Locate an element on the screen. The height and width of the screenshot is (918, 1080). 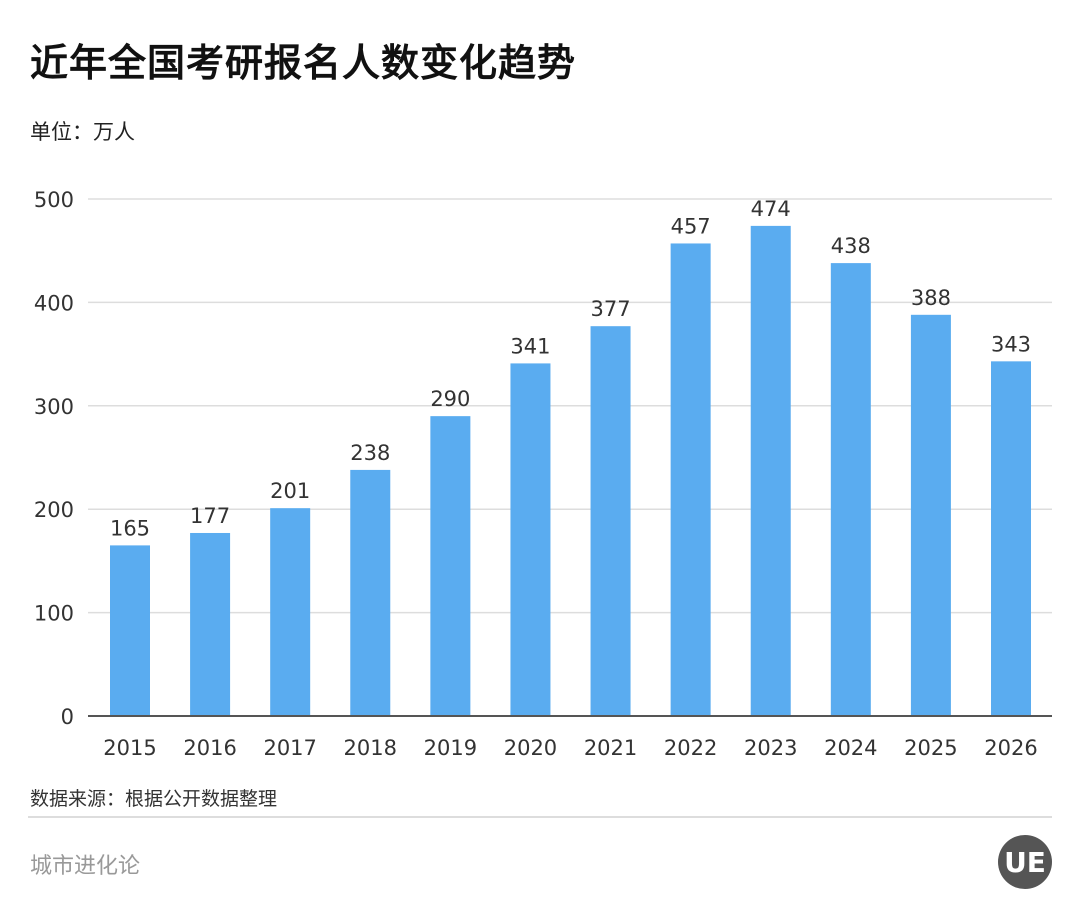
x-tick-label: 2016 is located at coordinates (209, 748).